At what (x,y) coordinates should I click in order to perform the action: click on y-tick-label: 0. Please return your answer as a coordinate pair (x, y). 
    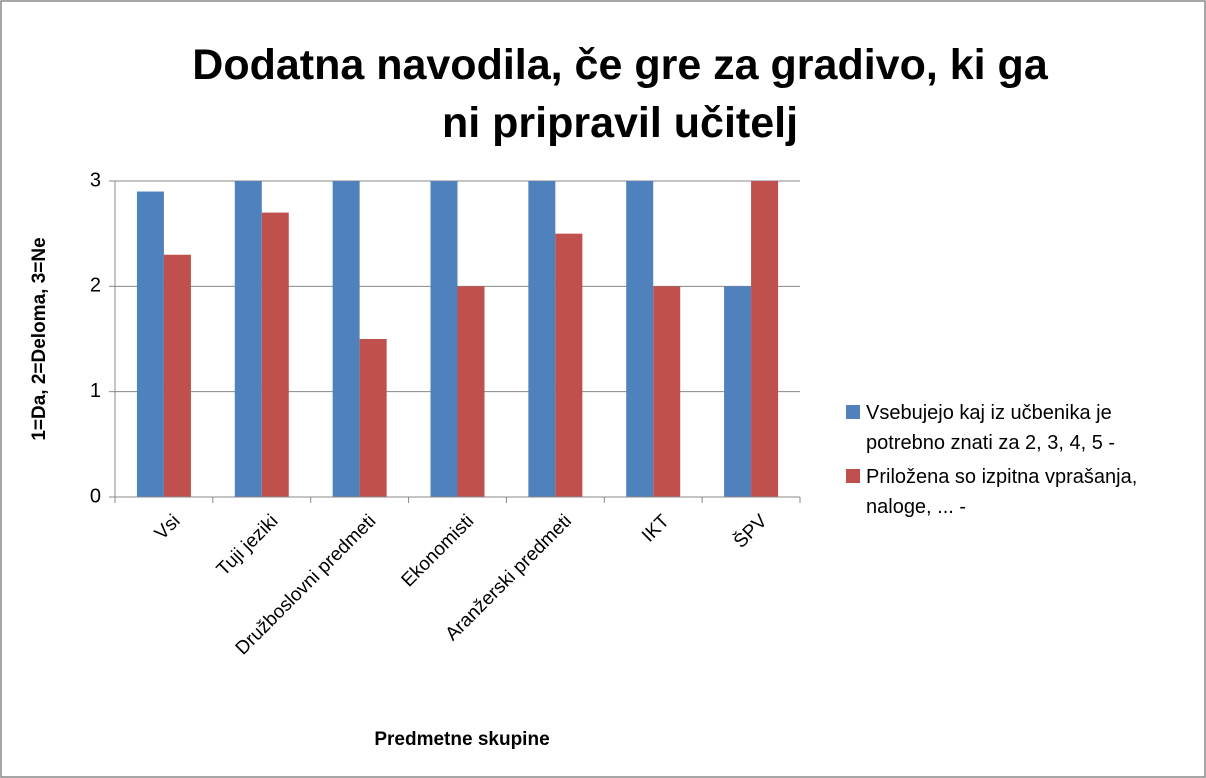
    Looking at the image, I should click on (95, 496).